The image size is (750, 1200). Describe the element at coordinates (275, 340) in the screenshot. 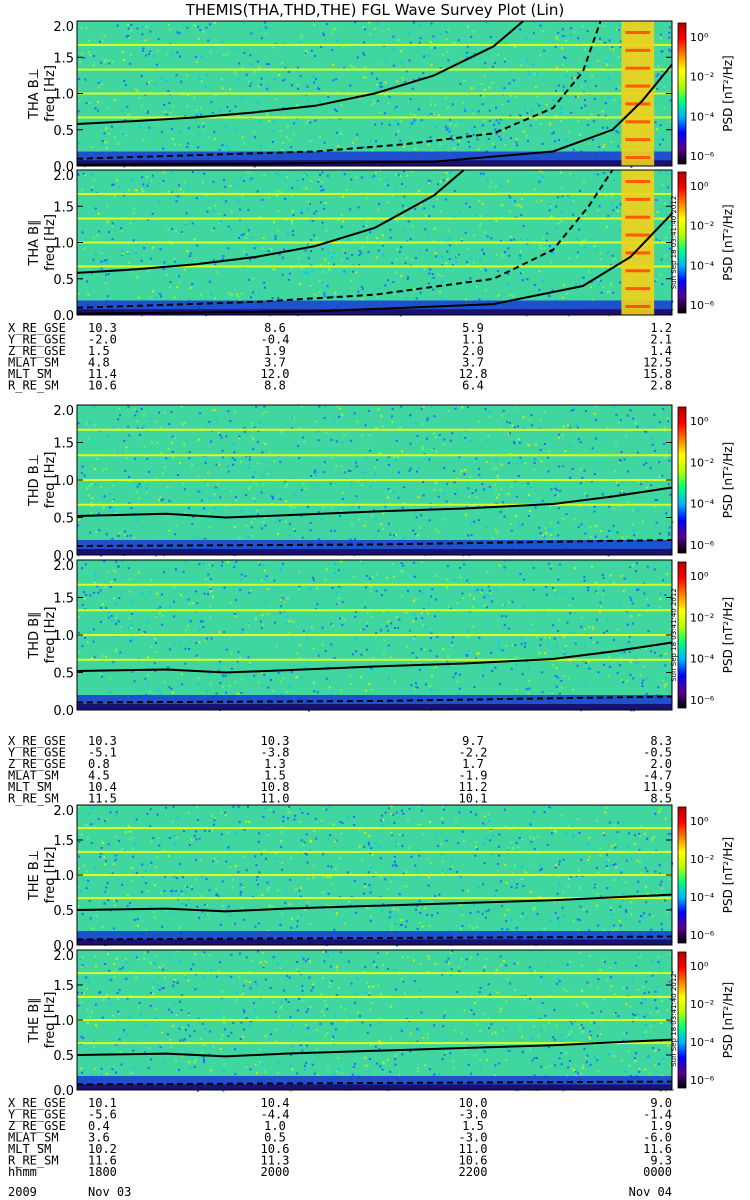

I see `ephemeris-value: -0.4` at that location.